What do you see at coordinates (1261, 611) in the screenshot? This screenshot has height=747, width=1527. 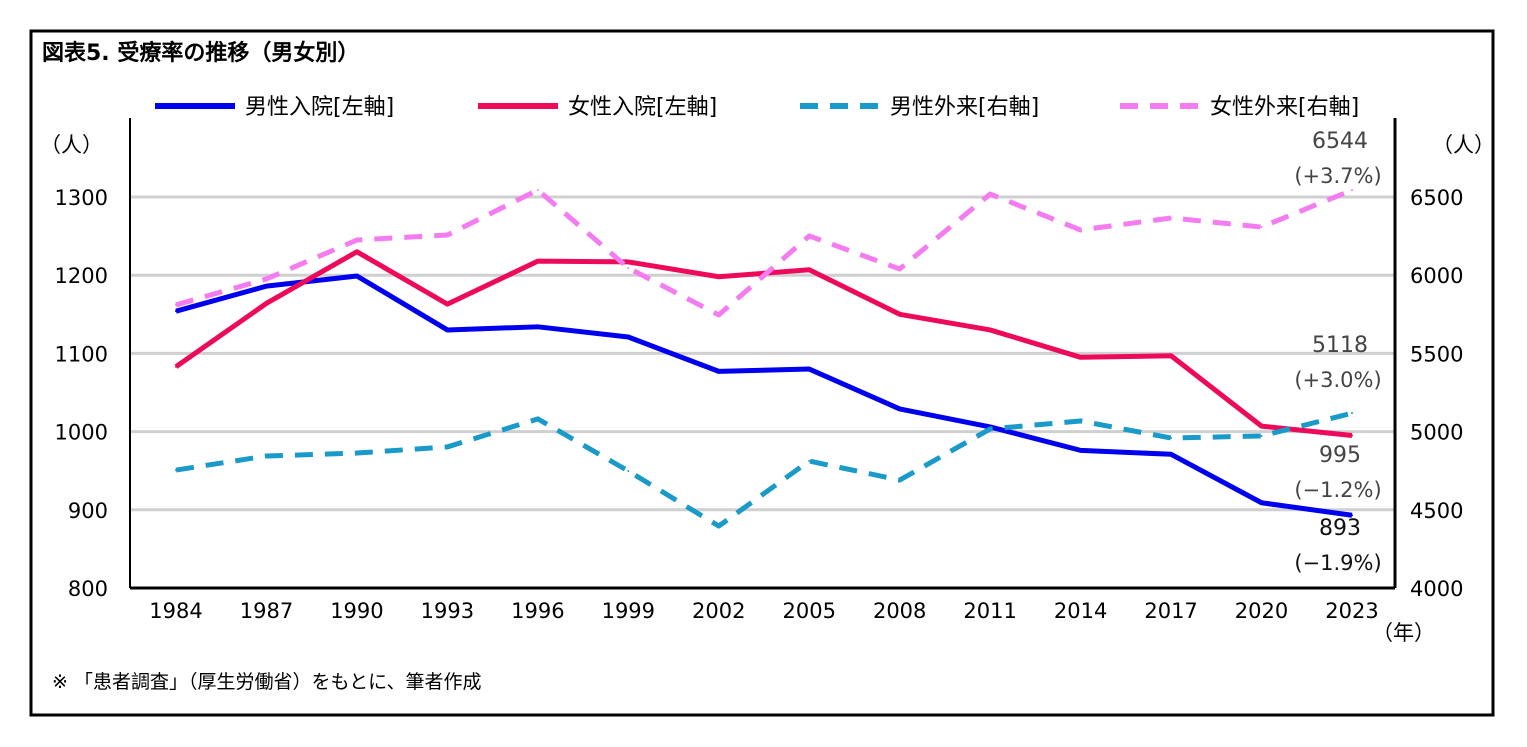 I see `x-tick: 2020` at bounding box center [1261, 611].